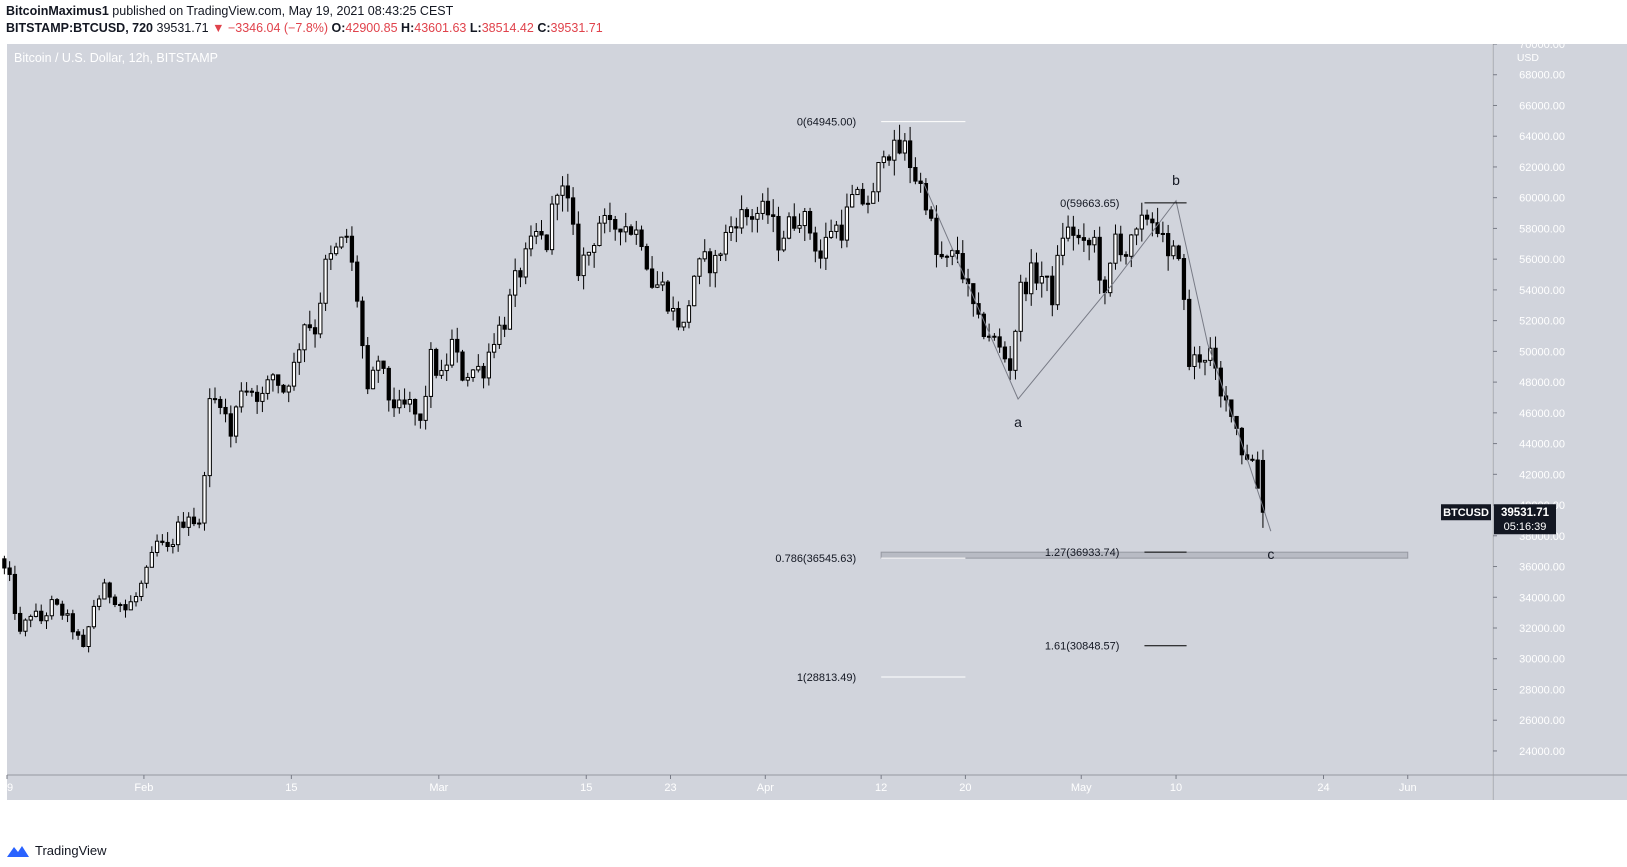 This screenshot has width=1627, height=867. I want to click on tradingview-logo: TradingView, so click(56, 850).